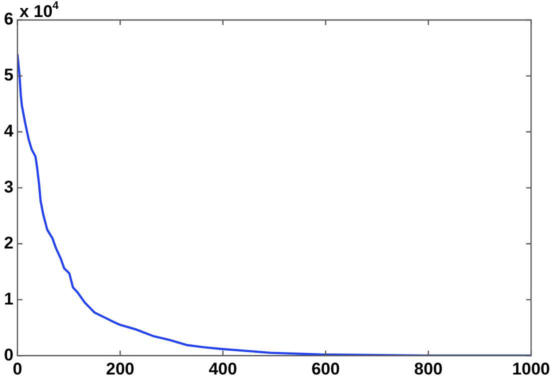  Describe the element at coordinates (531, 368) in the screenshot. I see `x-tick-label: 1000` at that location.